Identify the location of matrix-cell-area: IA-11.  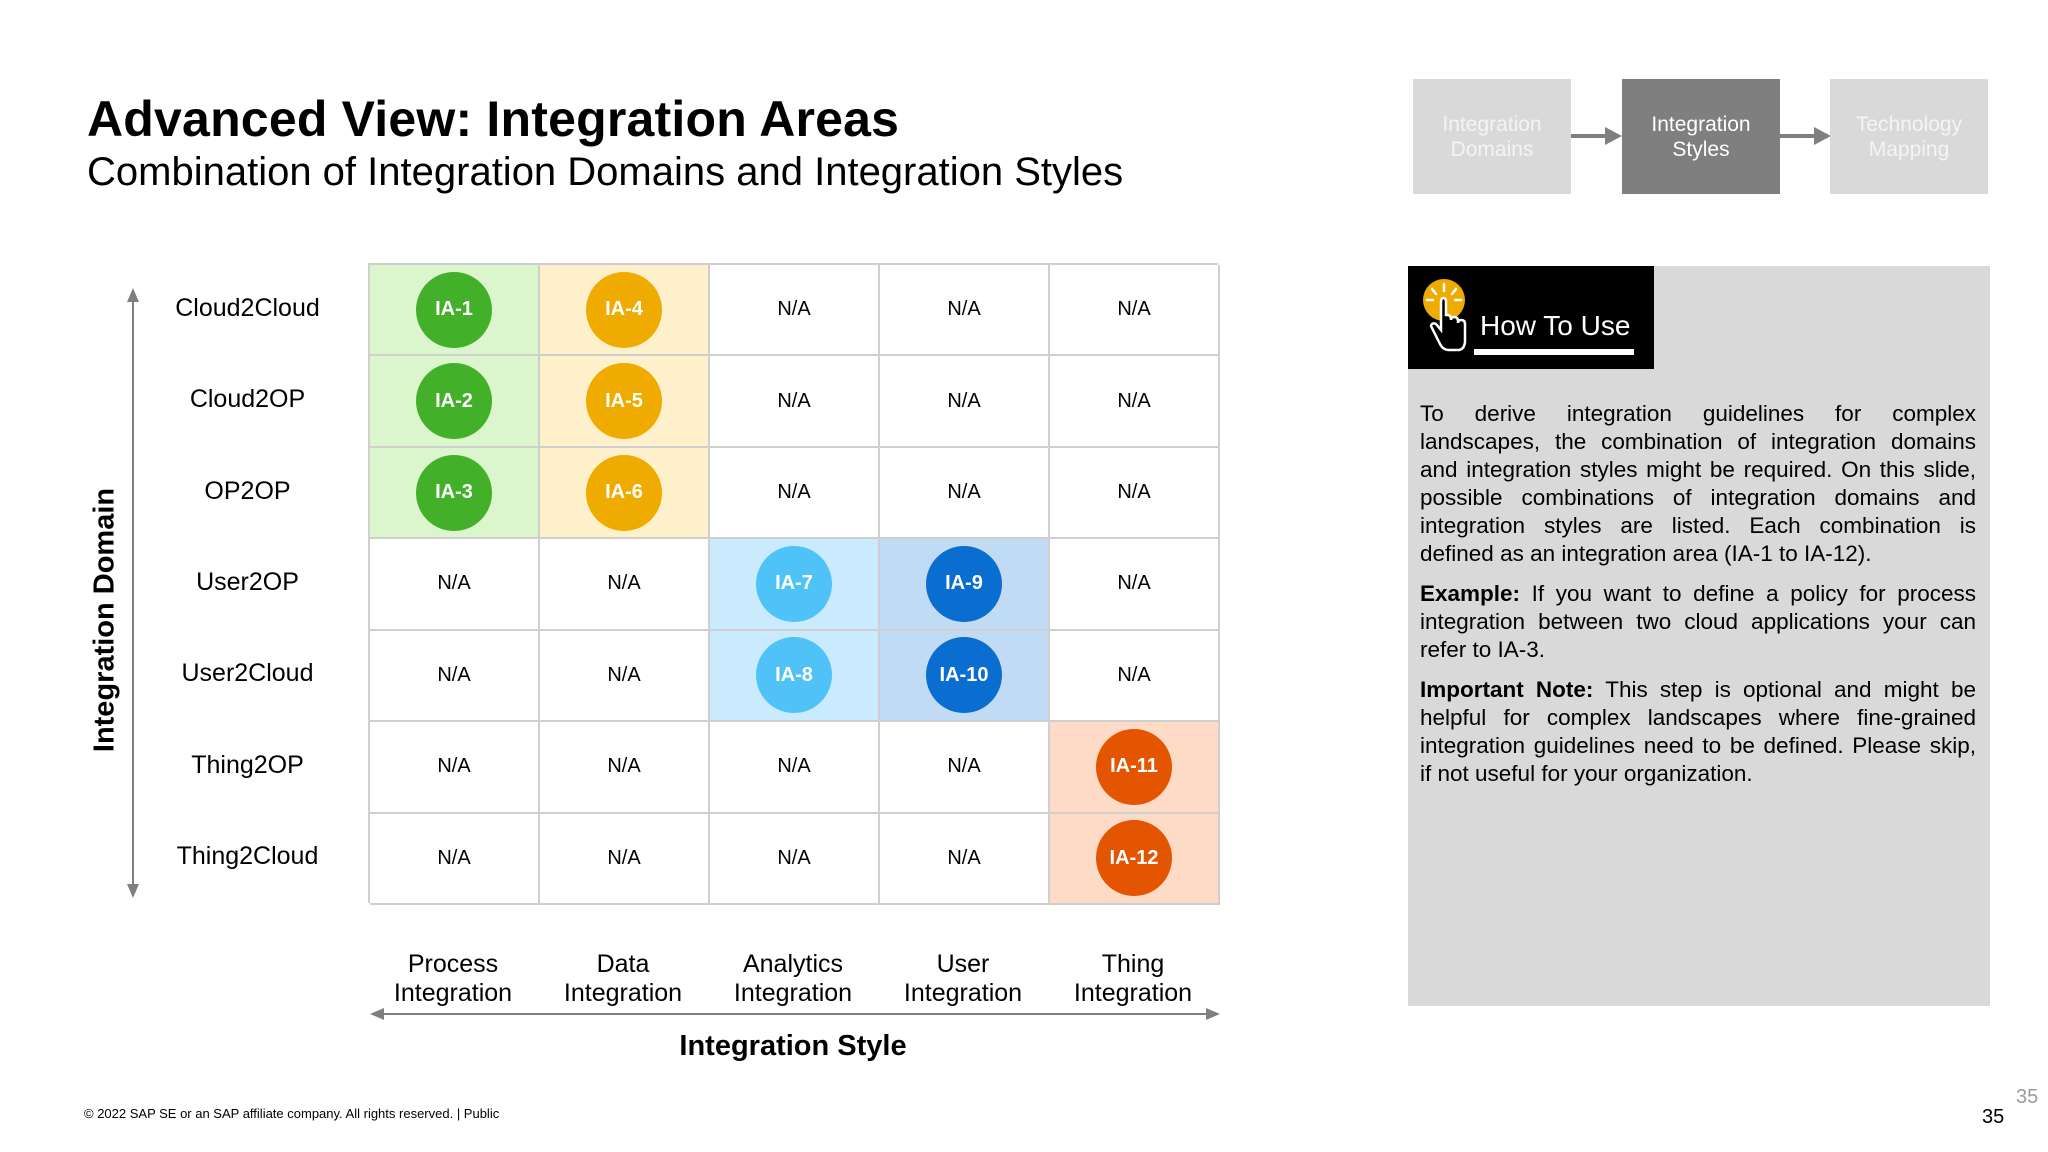
(1135, 768).